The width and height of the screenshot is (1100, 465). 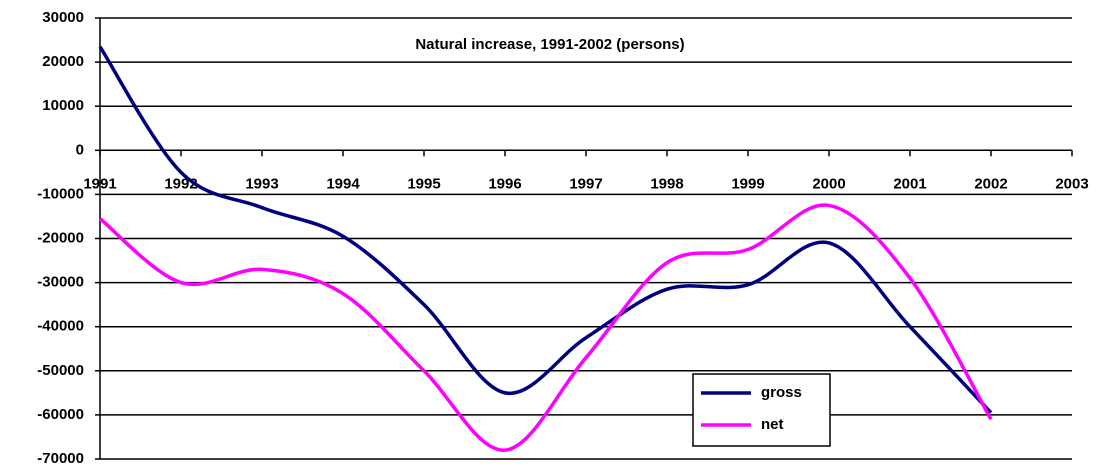 What do you see at coordinates (909, 183) in the screenshot?
I see `x-tick-label: 2001` at bounding box center [909, 183].